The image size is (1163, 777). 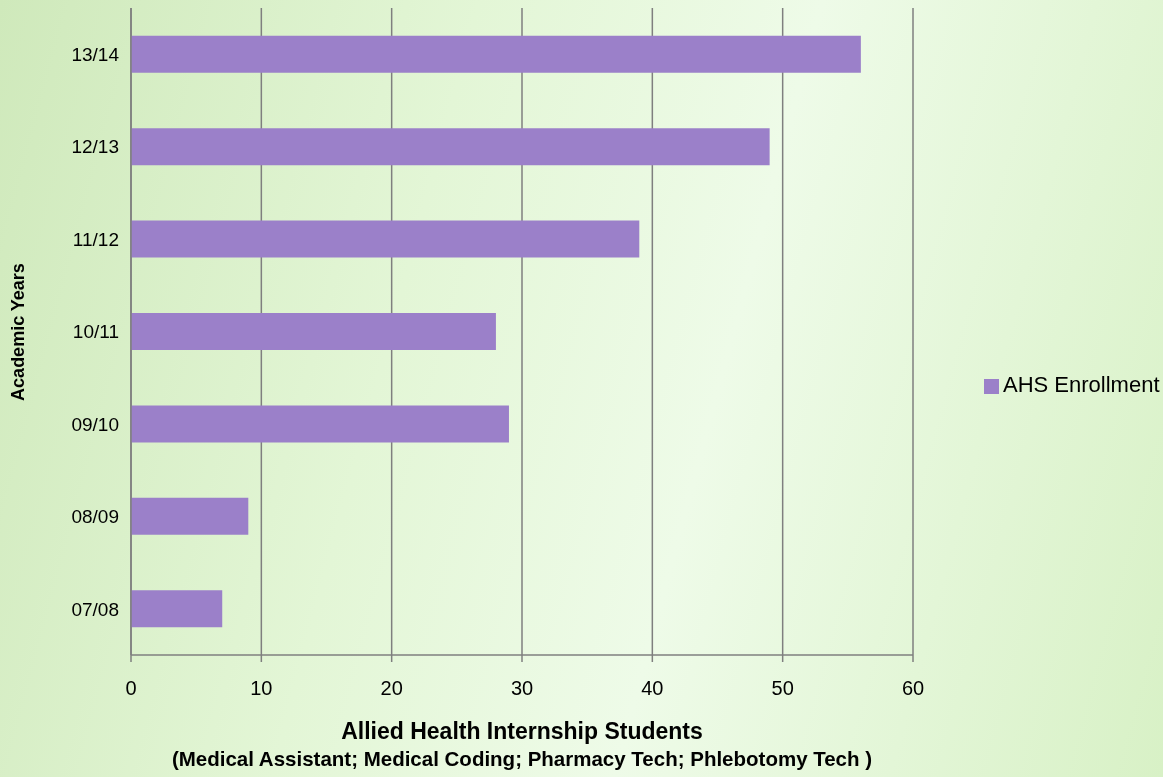 What do you see at coordinates (391, 688) in the screenshot?
I see `x-tick-label: 20` at bounding box center [391, 688].